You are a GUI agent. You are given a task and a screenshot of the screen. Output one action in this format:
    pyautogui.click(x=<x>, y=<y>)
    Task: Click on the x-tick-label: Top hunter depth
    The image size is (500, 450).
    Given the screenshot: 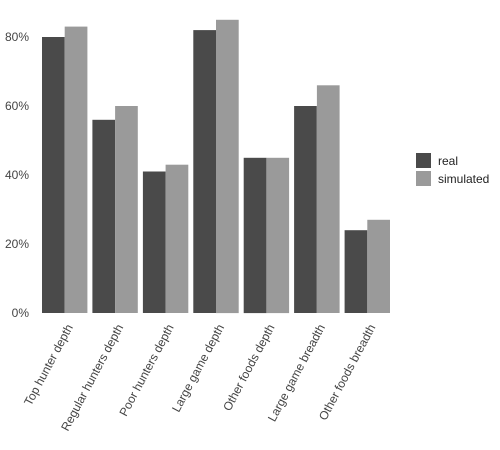 What is the action you would take?
    pyautogui.click(x=48, y=365)
    